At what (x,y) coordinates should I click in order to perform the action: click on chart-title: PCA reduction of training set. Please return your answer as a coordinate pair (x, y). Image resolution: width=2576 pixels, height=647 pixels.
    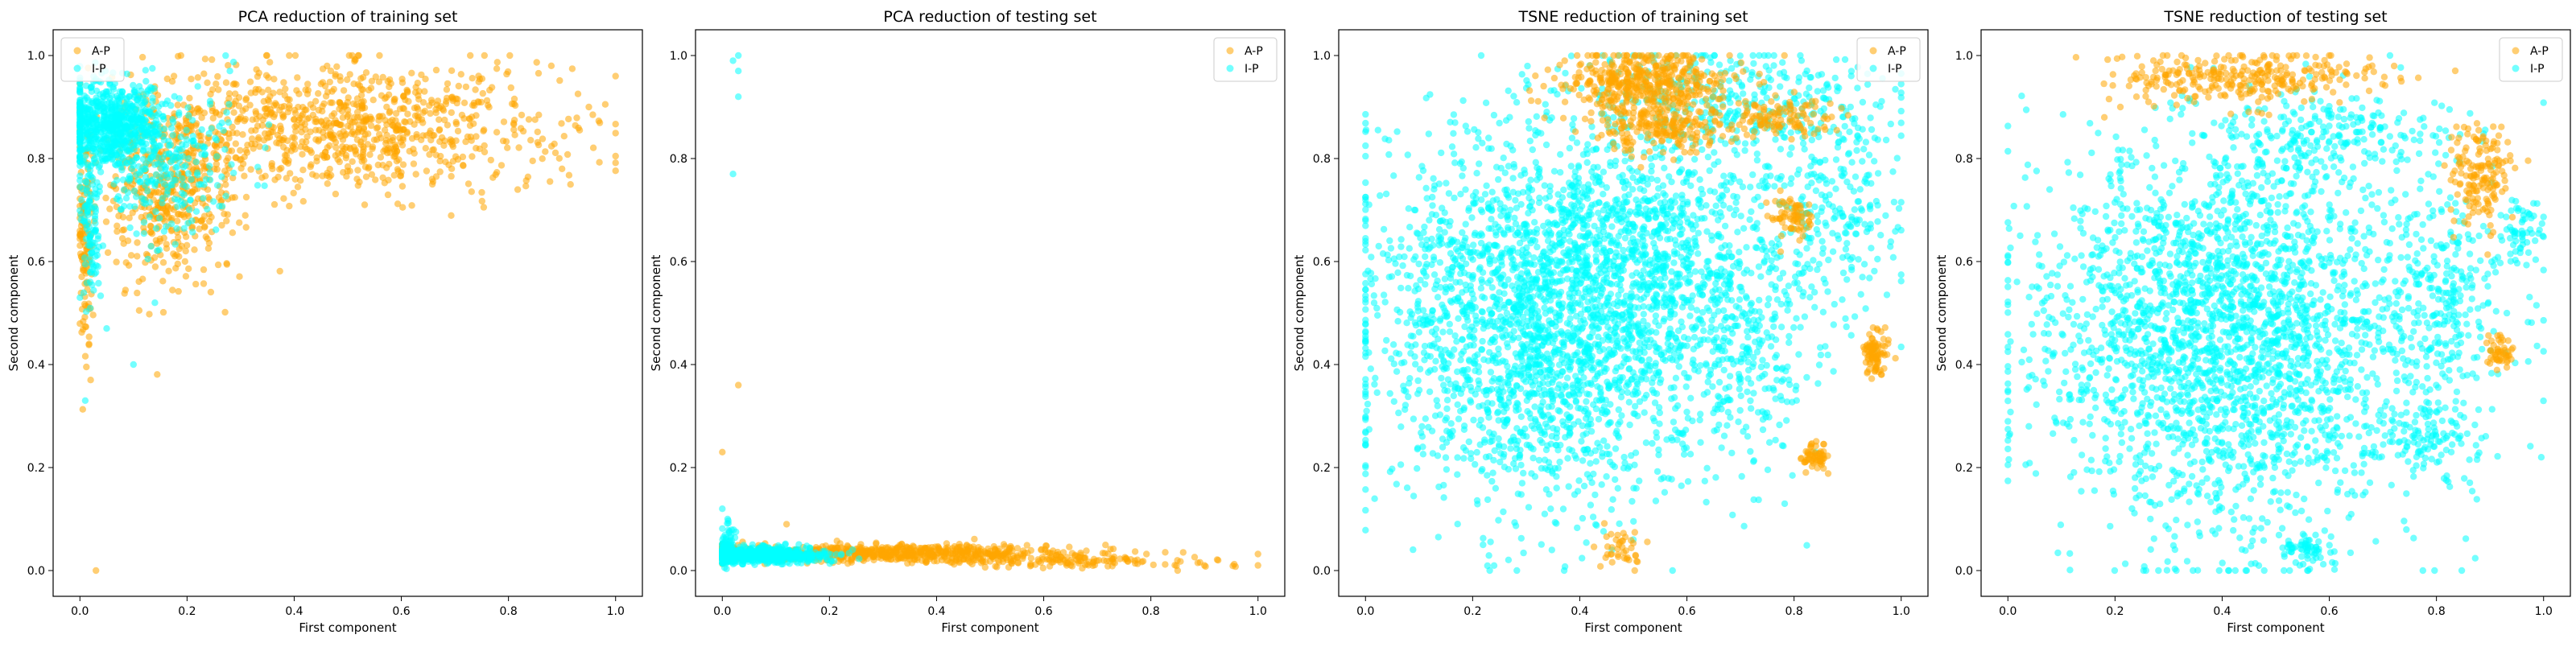
    Looking at the image, I should click on (348, 17).